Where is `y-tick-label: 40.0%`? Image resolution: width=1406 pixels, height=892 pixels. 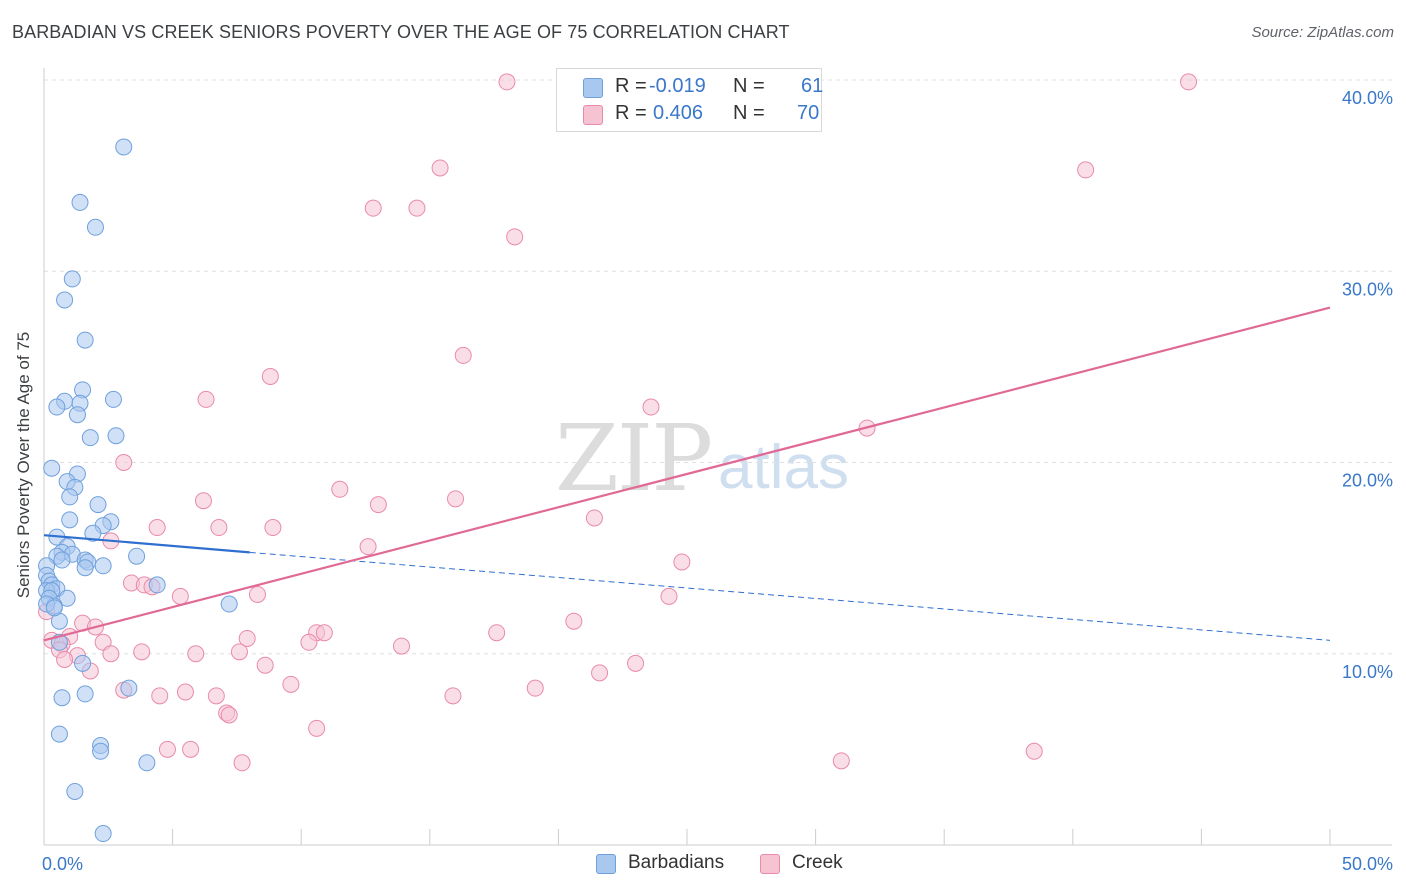 y-tick-label: 40.0% is located at coordinates (1367, 98).